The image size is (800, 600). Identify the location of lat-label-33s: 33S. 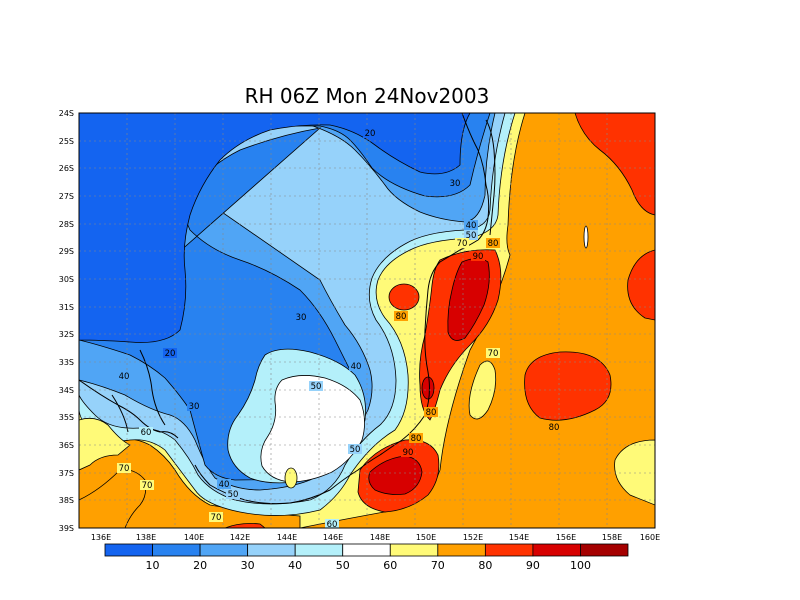
(66, 362).